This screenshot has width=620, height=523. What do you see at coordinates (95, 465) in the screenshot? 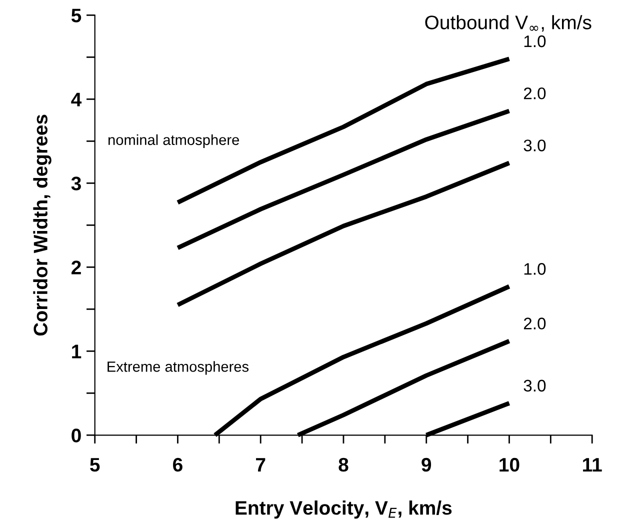
I see `x-tick-label: 5` at bounding box center [95, 465].